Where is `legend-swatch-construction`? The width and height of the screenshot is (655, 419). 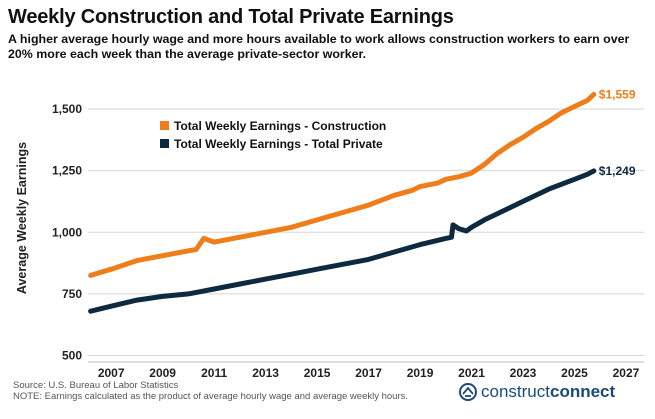 legend-swatch-construction is located at coordinates (164, 125).